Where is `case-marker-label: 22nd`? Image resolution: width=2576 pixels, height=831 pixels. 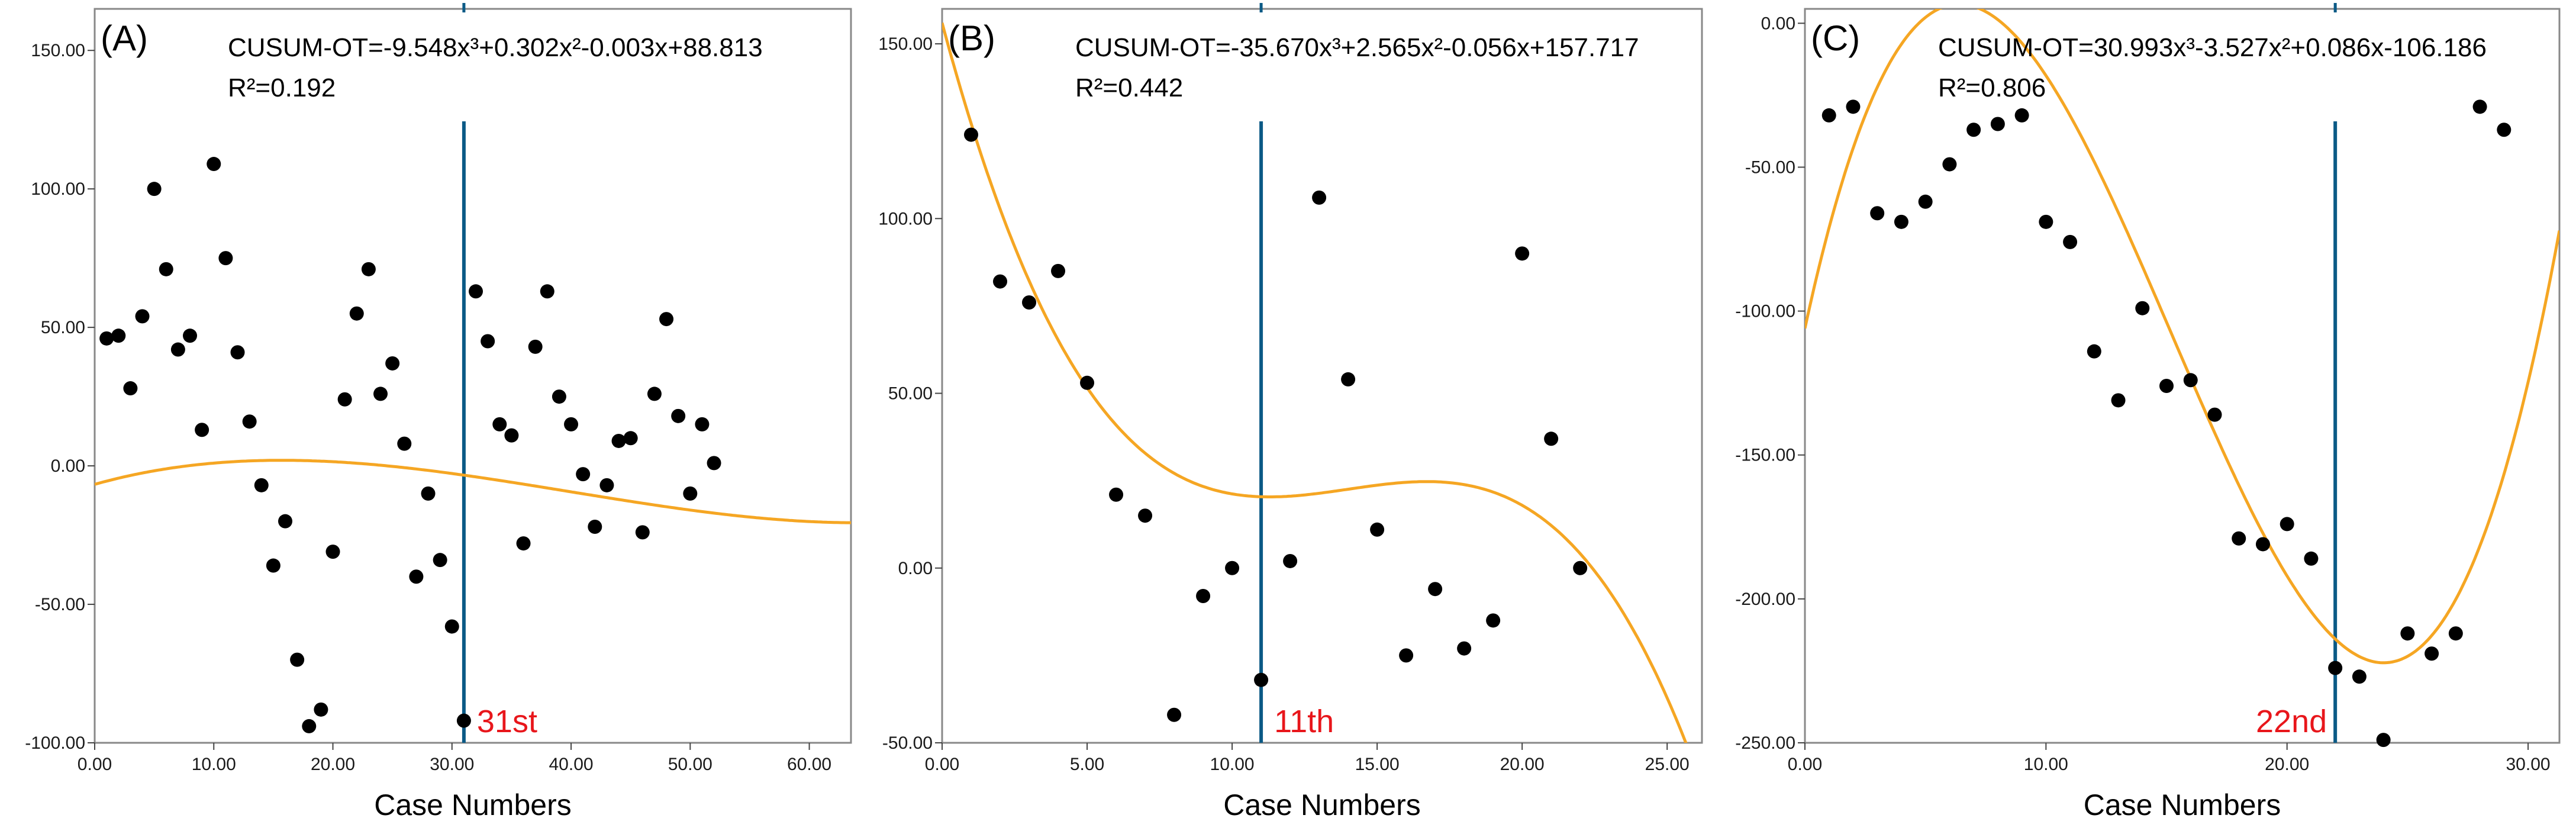
case-marker-label: 22nd is located at coordinates (2291, 721).